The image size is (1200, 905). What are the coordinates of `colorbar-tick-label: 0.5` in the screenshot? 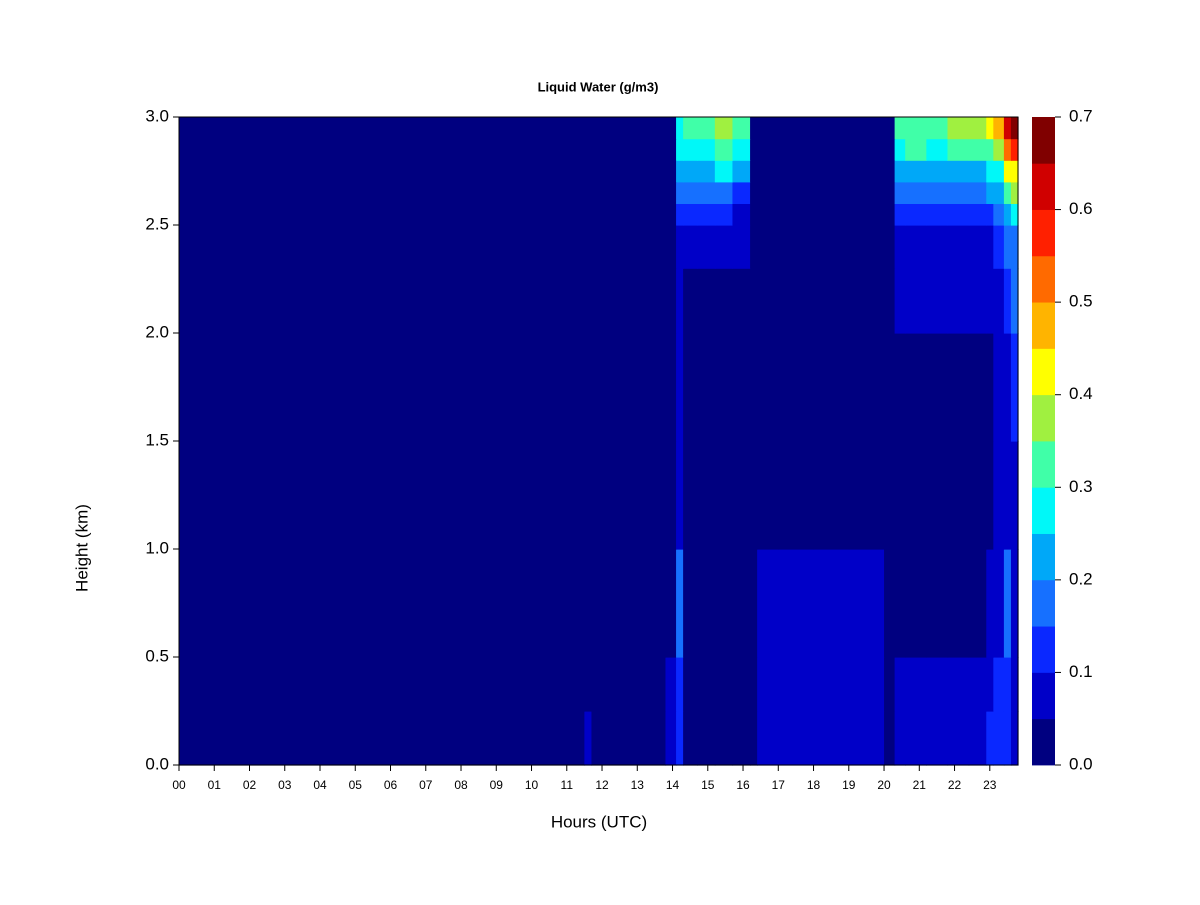 It's located at (1081, 301).